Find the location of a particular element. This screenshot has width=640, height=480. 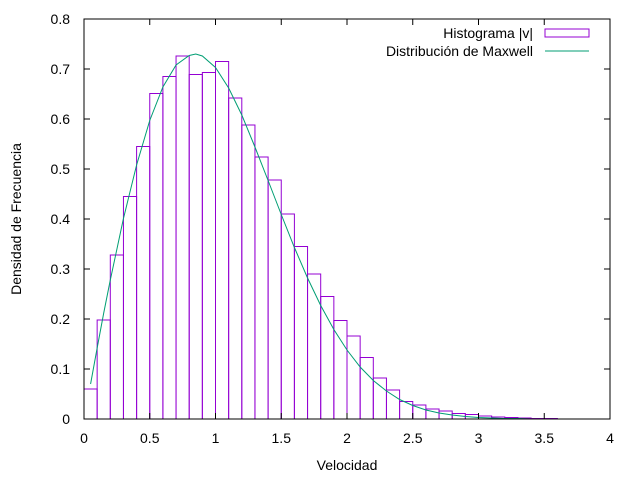

x-tick-label: 2 is located at coordinates (347, 438).